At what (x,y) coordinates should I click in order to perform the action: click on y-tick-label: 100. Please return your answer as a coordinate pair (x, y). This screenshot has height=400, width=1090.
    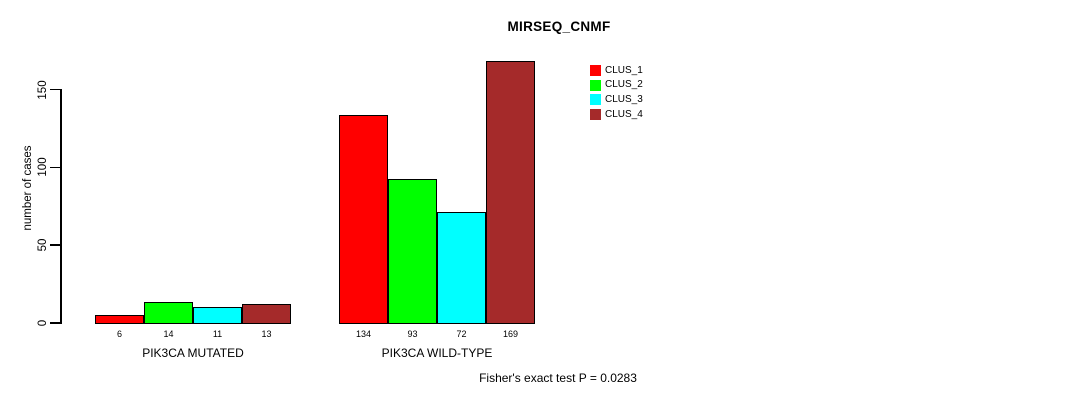
    Looking at the image, I should click on (43, 167).